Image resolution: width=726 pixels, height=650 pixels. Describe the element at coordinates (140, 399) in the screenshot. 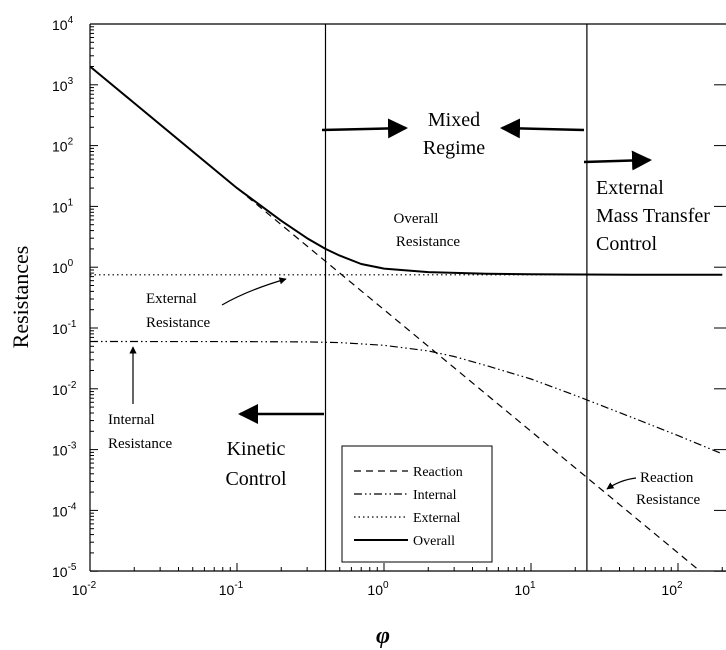

I see `annotation-internal-resistance: Internal Resistance` at that location.